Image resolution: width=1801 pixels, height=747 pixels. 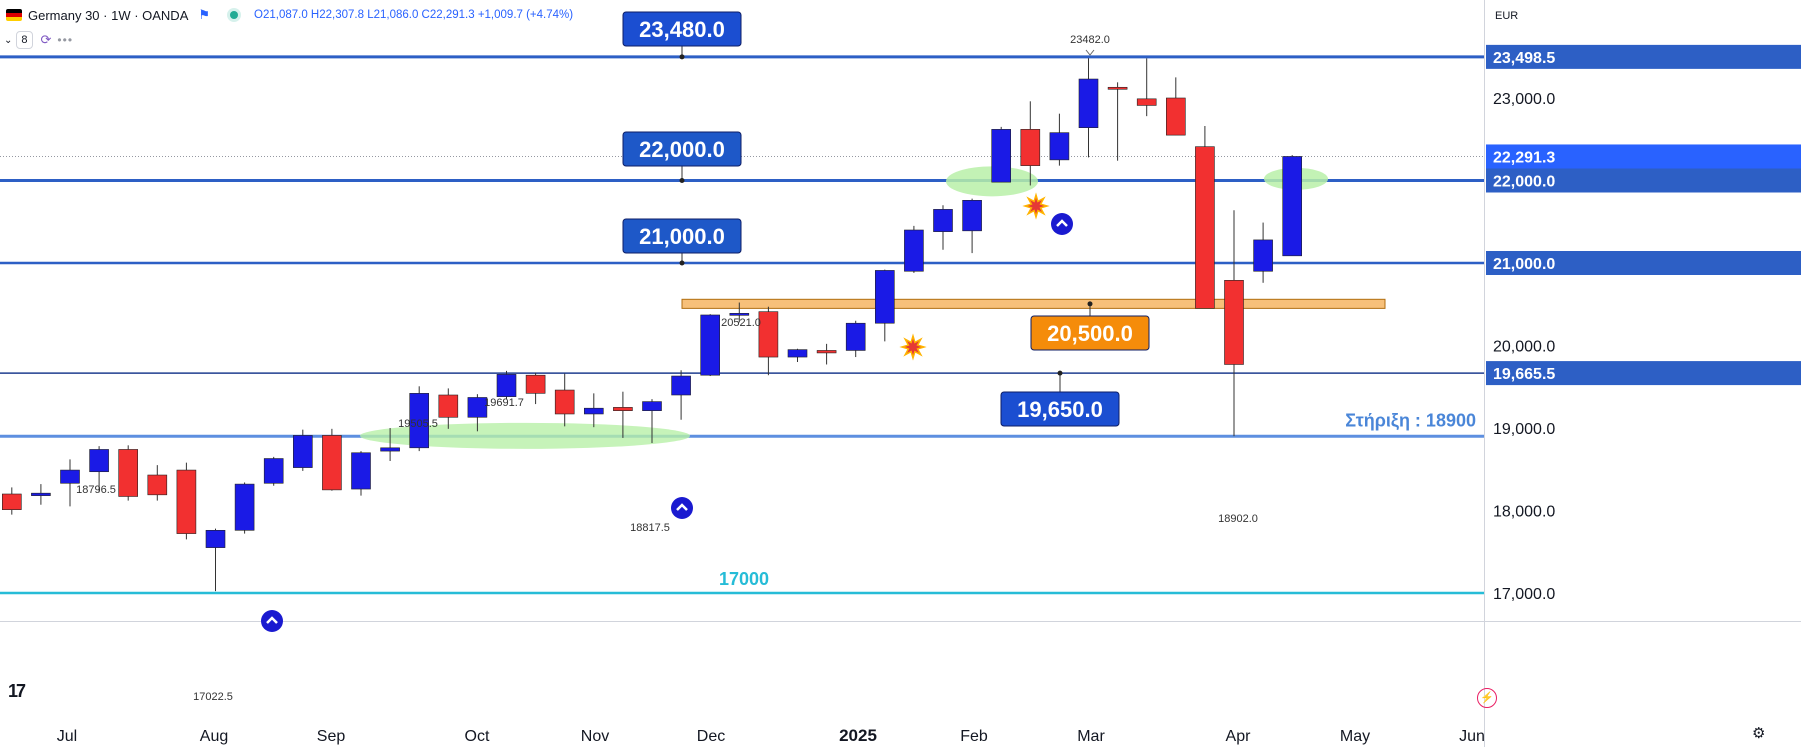 I want to click on price-axis-label-text: 23,498.5, so click(x=1524, y=58).